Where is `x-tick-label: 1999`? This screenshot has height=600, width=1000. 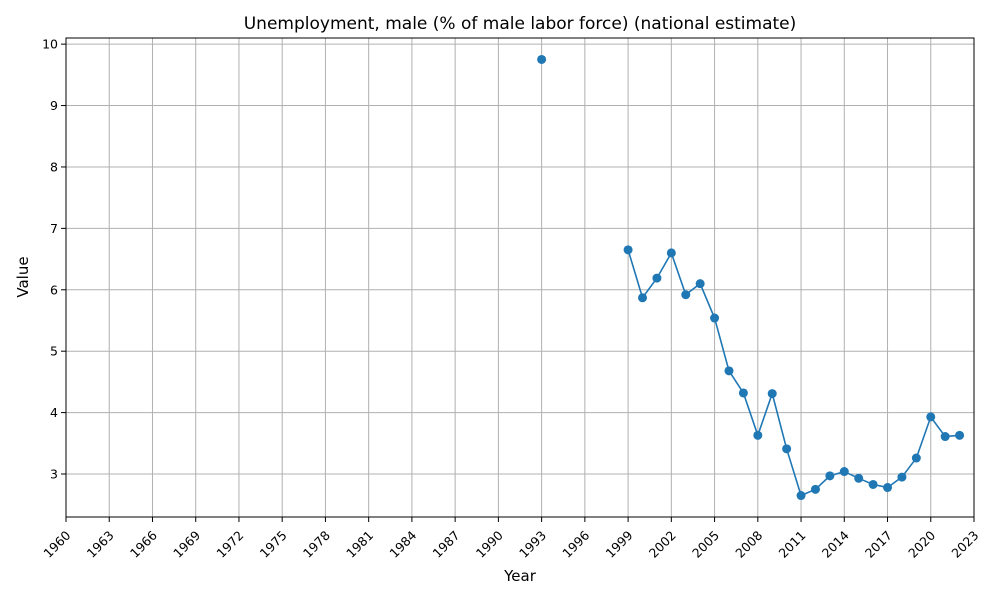
x-tick-label: 1999 is located at coordinates (619, 544).